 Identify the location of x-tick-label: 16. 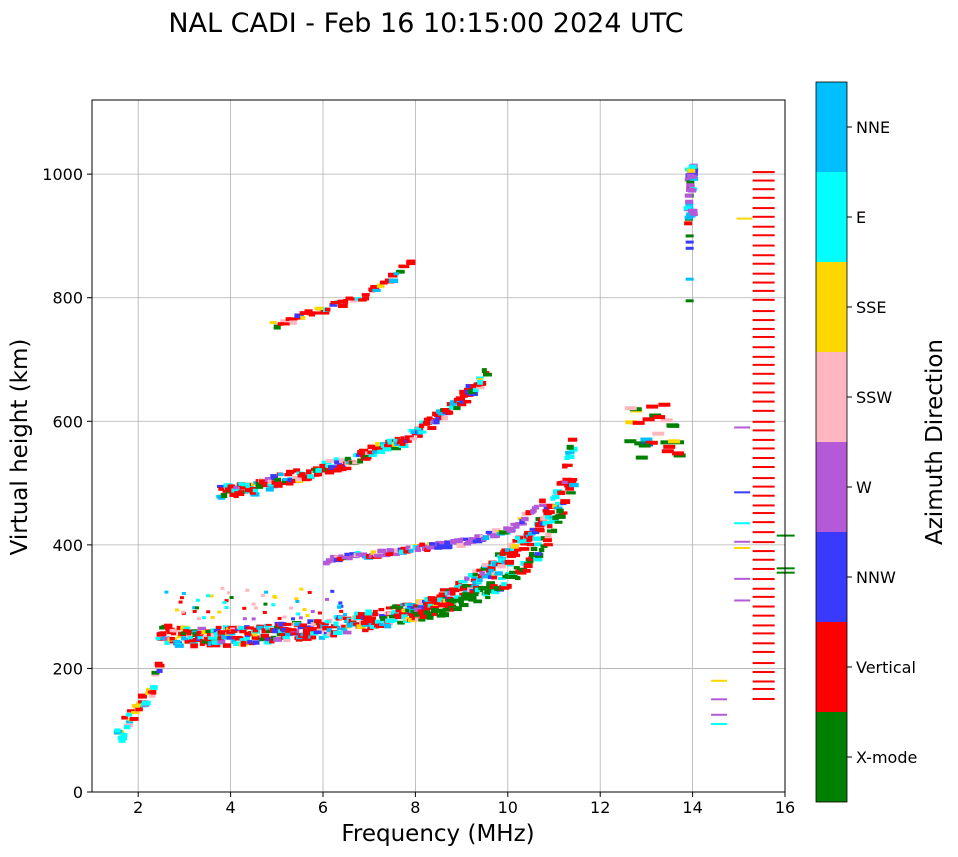
(785, 807).